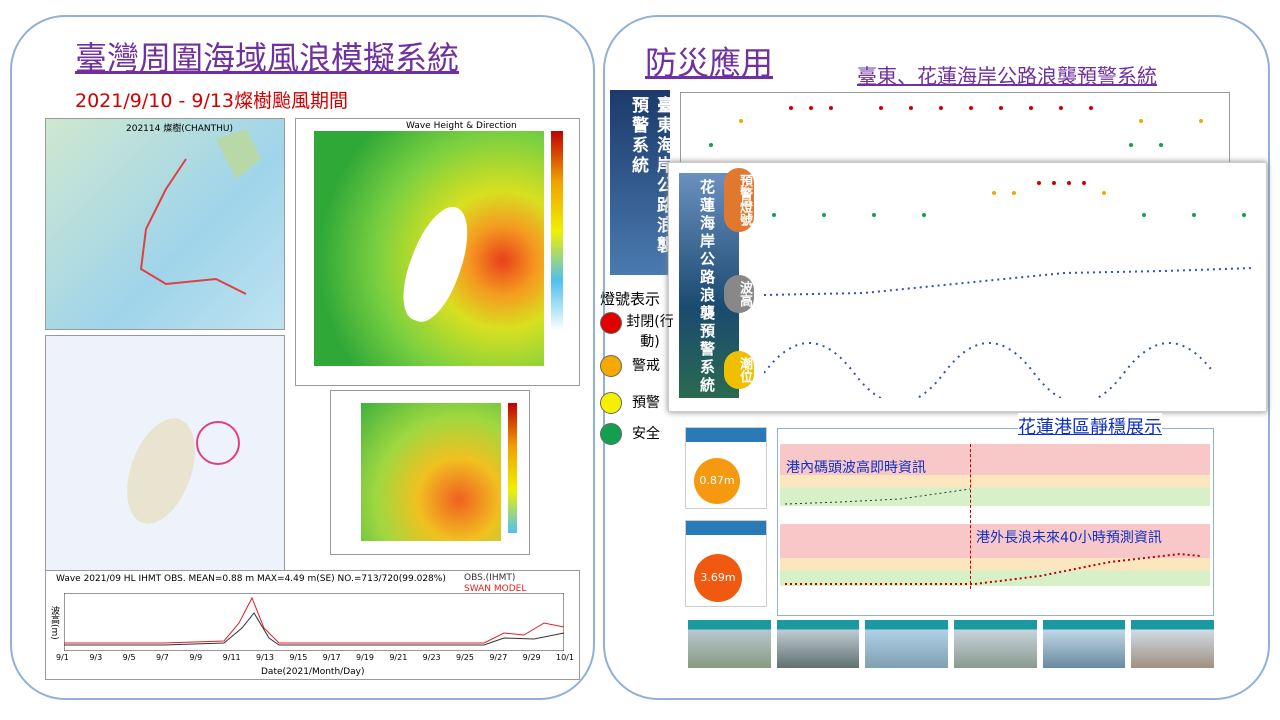 The image size is (1280, 720). I want to click on dots, so click(956, 126).